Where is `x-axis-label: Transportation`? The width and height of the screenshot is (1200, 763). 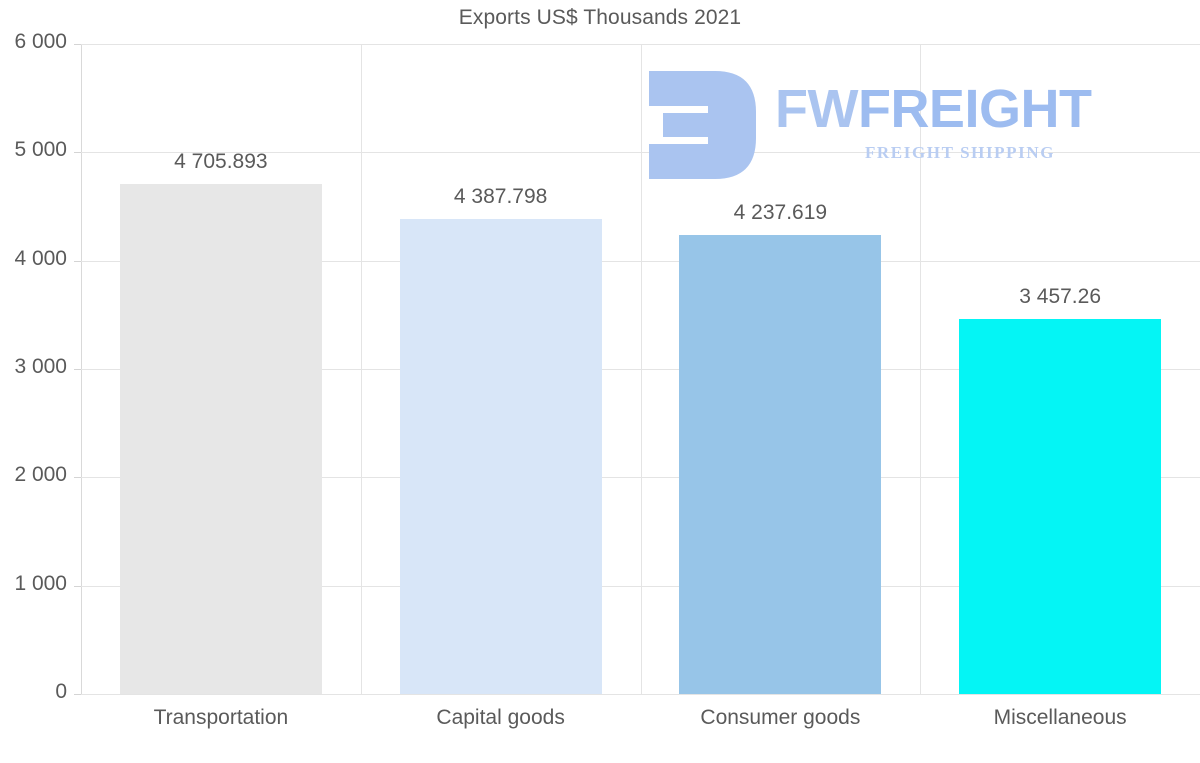
x-axis-label: Transportation is located at coordinates (221, 717).